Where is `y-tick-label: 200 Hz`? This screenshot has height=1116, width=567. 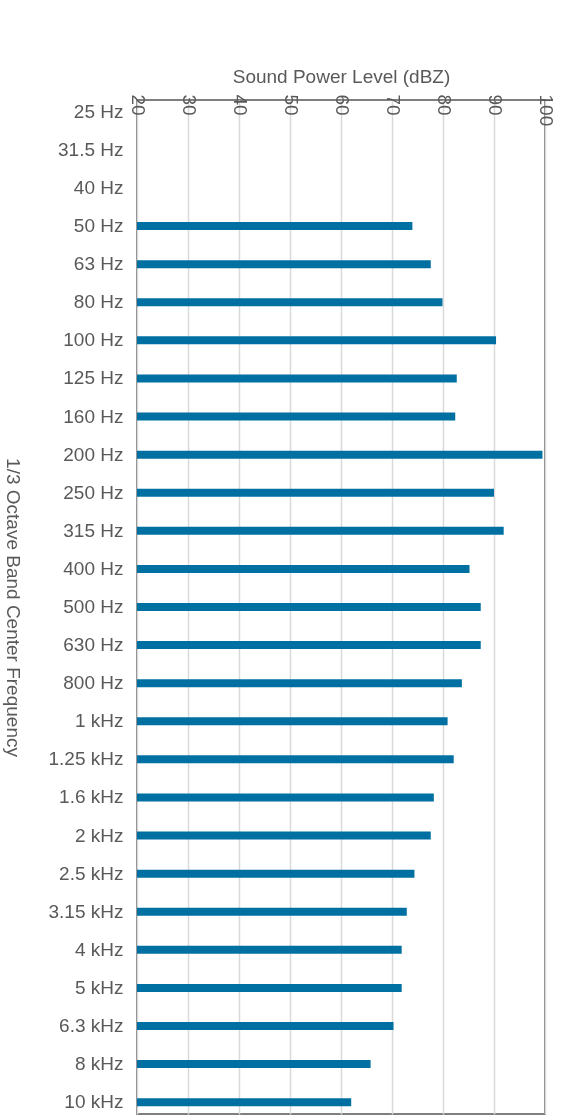
y-tick-label: 200 Hz is located at coordinates (93, 454).